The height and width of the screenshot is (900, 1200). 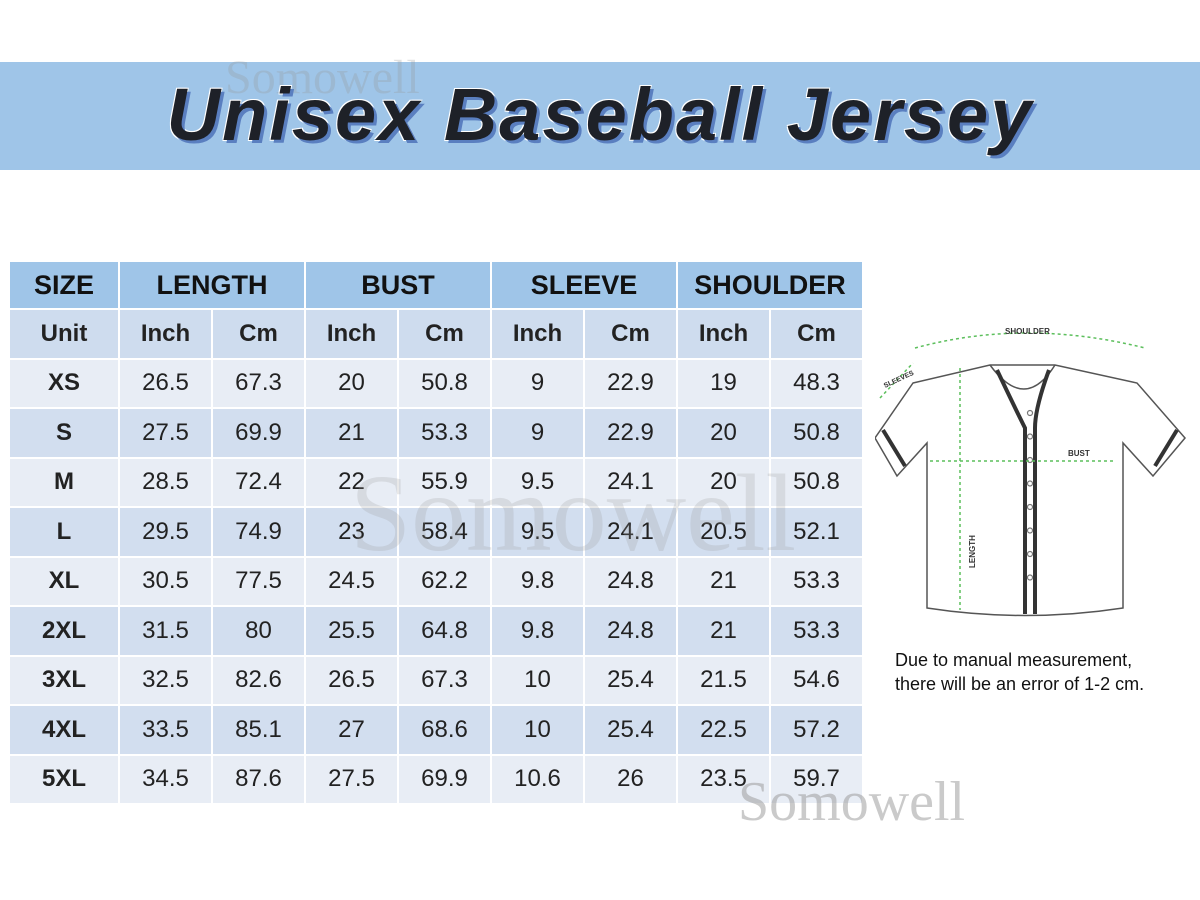 What do you see at coordinates (1030, 472) in the screenshot?
I see `jersey-diagram: SHOULDER SLEEVES BUST LENGTH` at bounding box center [1030, 472].